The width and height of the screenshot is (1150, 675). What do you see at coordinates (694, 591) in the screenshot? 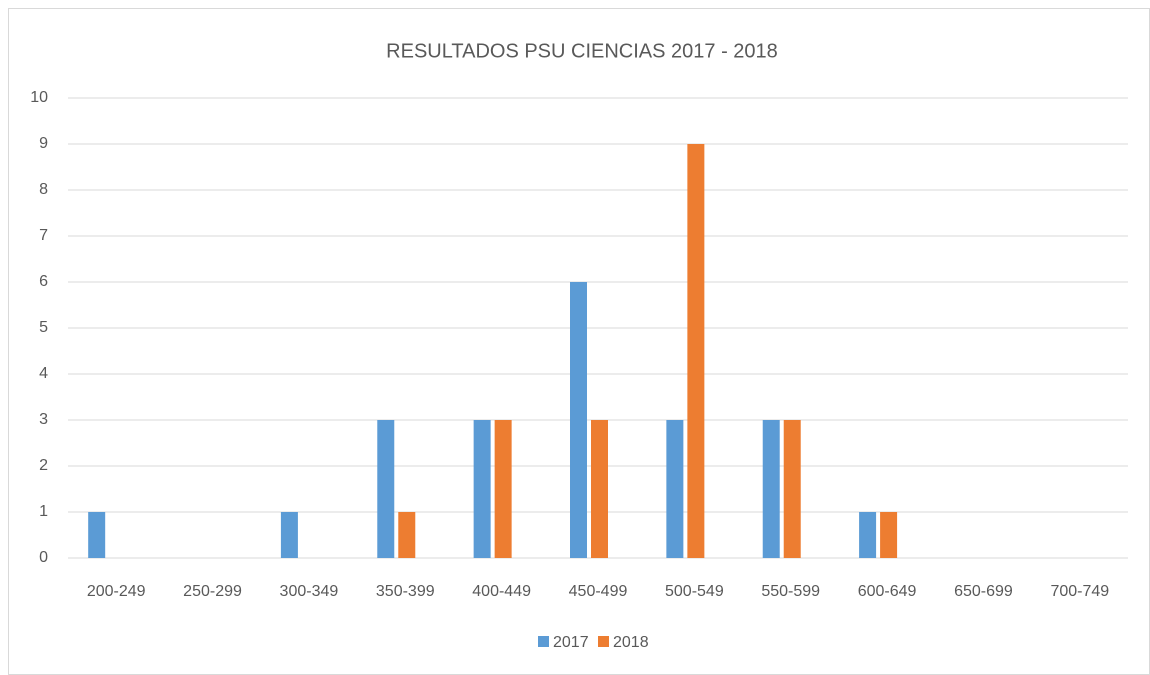
I see `x-tick-label: 500-549` at bounding box center [694, 591].